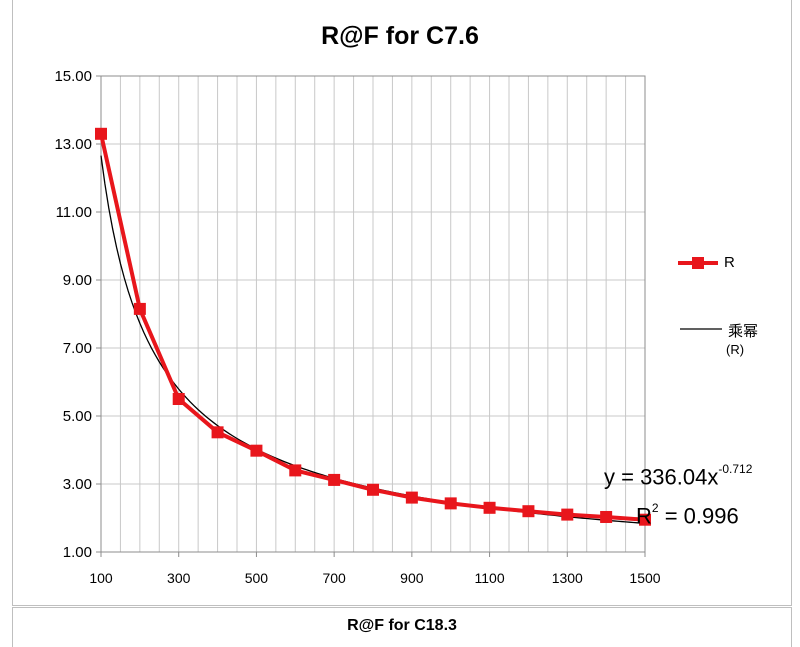  Describe the element at coordinates (77, 416) in the screenshot. I see `y-tick-label: 5.00` at that location.